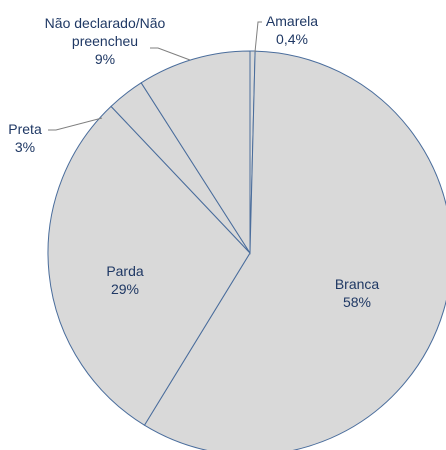 This screenshot has height=450, width=446. What do you see at coordinates (25, 129) in the screenshot?
I see `category-label: Preta` at bounding box center [25, 129].